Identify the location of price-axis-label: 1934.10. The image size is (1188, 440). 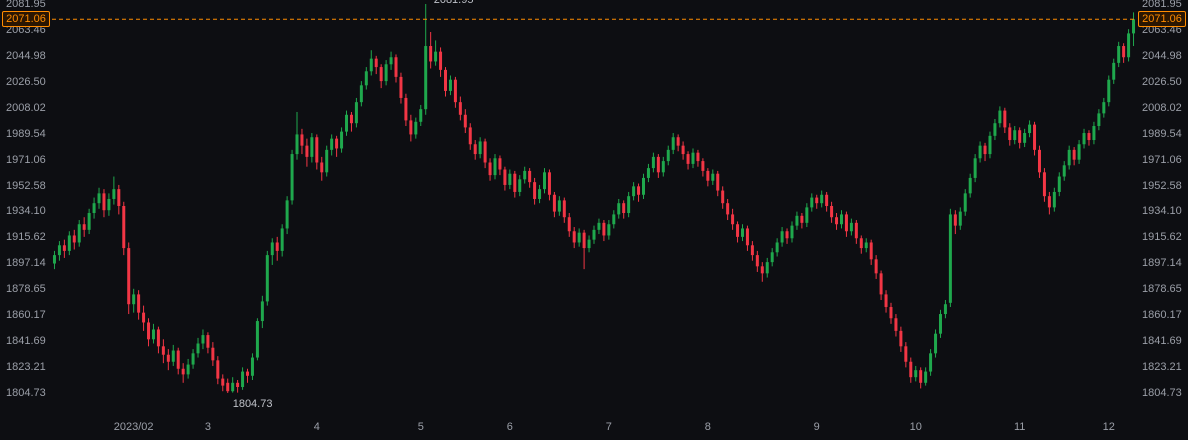
(1162, 211).